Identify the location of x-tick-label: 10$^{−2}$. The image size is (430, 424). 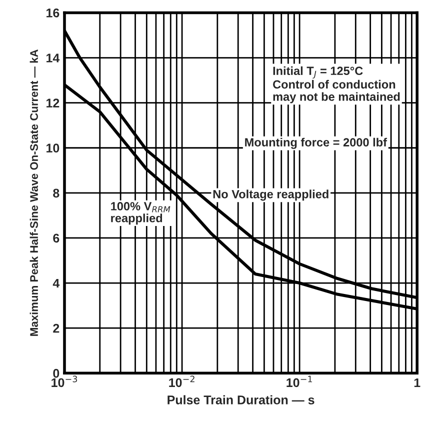
(181, 382).